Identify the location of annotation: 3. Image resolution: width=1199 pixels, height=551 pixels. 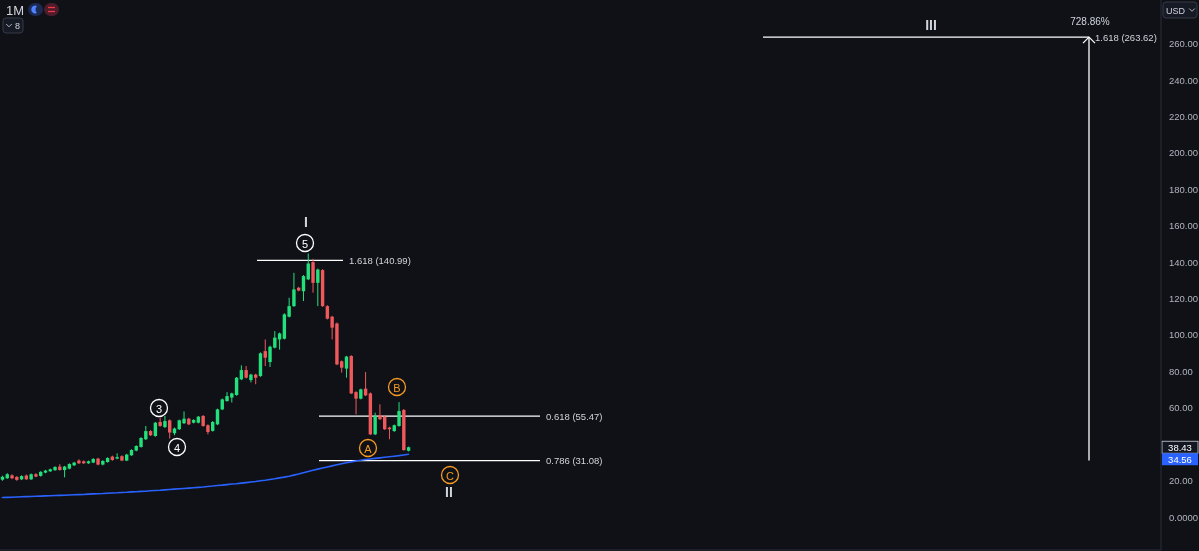
(159, 408).